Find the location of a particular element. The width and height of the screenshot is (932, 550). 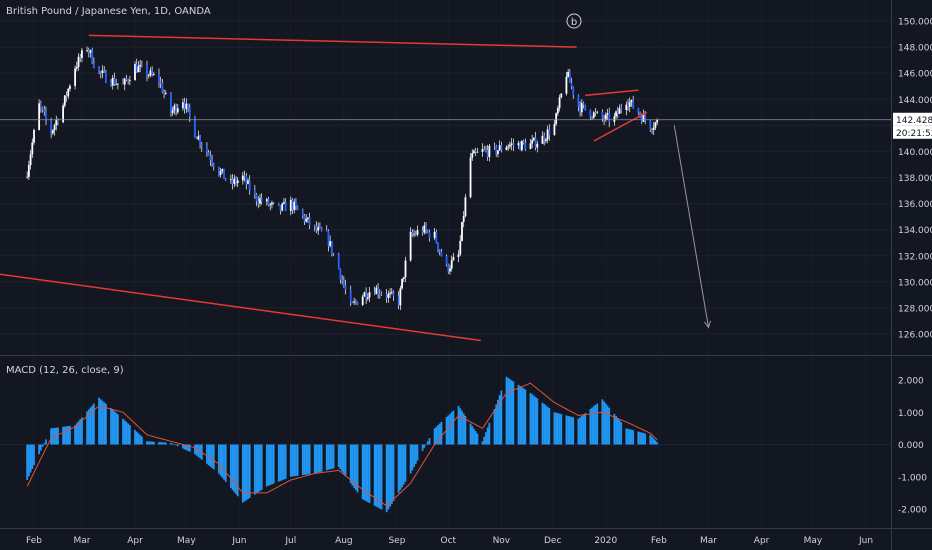

time-tick-label: Jun is located at coordinates (238, 541).